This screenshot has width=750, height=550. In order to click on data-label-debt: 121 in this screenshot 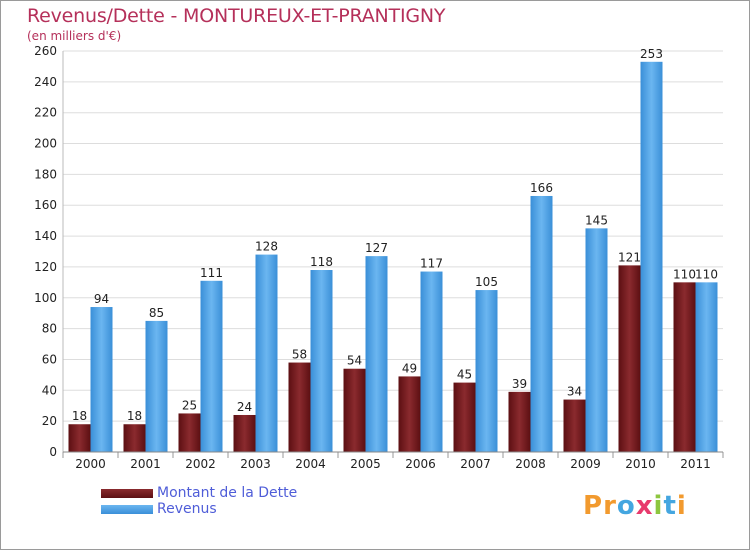, I will do `click(629, 257)`.